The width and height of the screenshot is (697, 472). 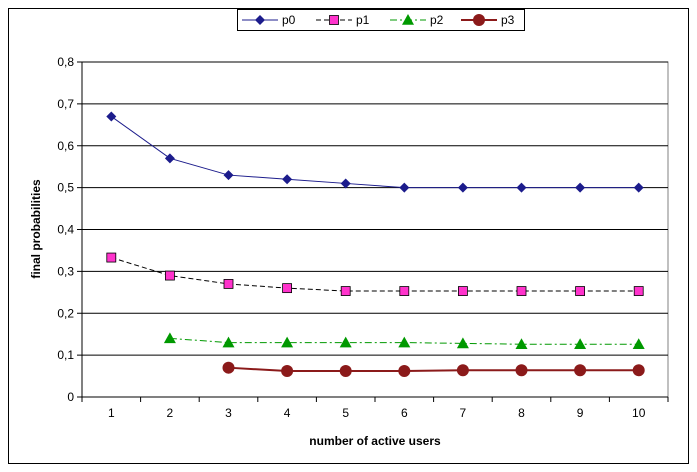 What do you see at coordinates (417, 20) in the screenshot?
I see `legend-entry-p2: p2` at bounding box center [417, 20].